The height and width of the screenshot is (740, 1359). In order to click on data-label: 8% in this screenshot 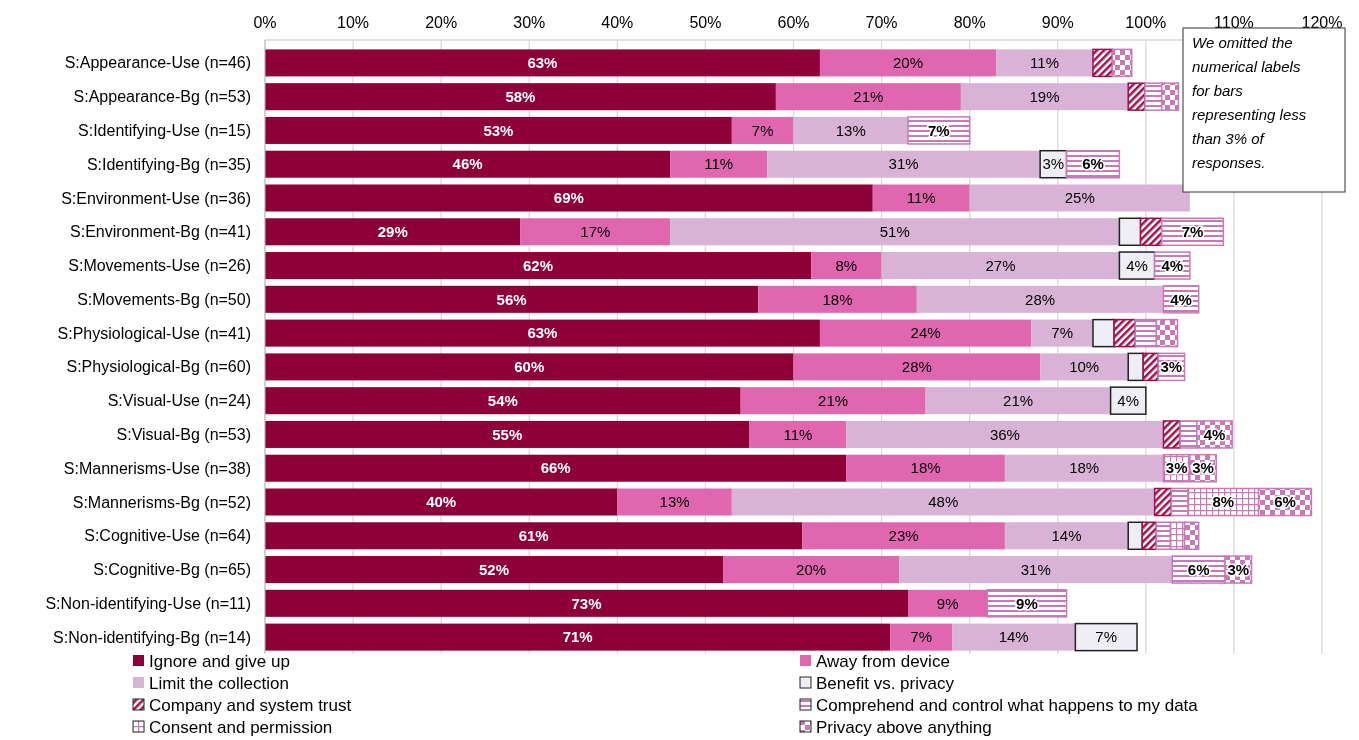, I will do `click(846, 265)`.